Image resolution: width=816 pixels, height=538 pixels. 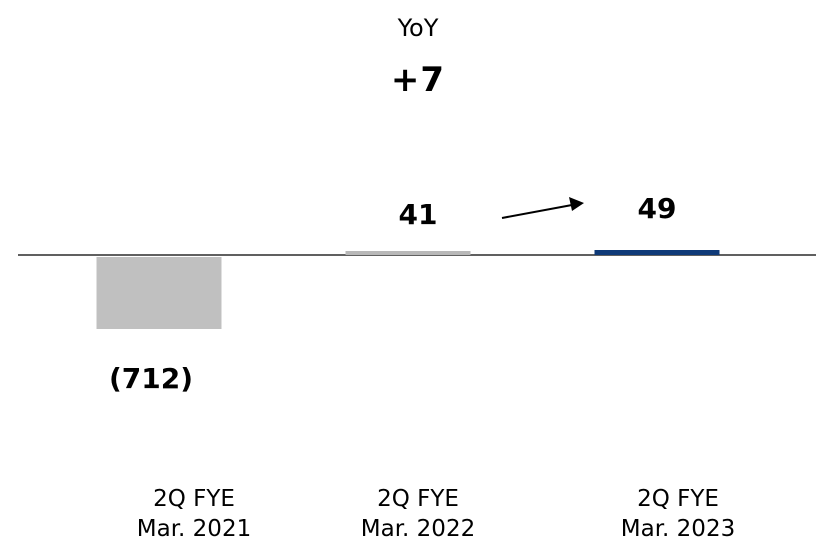 What do you see at coordinates (418, 527) in the screenshot?
I see `category-label-2-line-2: Mar. 2022` at bounding box center [418, 527].